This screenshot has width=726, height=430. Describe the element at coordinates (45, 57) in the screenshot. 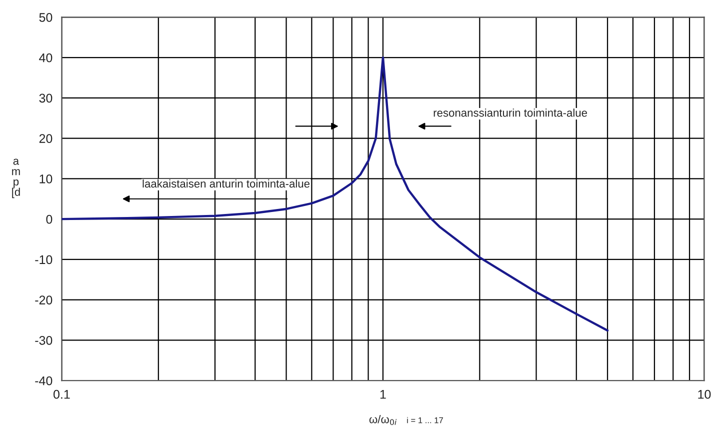

I see `y-tick-label: 40` at that location.